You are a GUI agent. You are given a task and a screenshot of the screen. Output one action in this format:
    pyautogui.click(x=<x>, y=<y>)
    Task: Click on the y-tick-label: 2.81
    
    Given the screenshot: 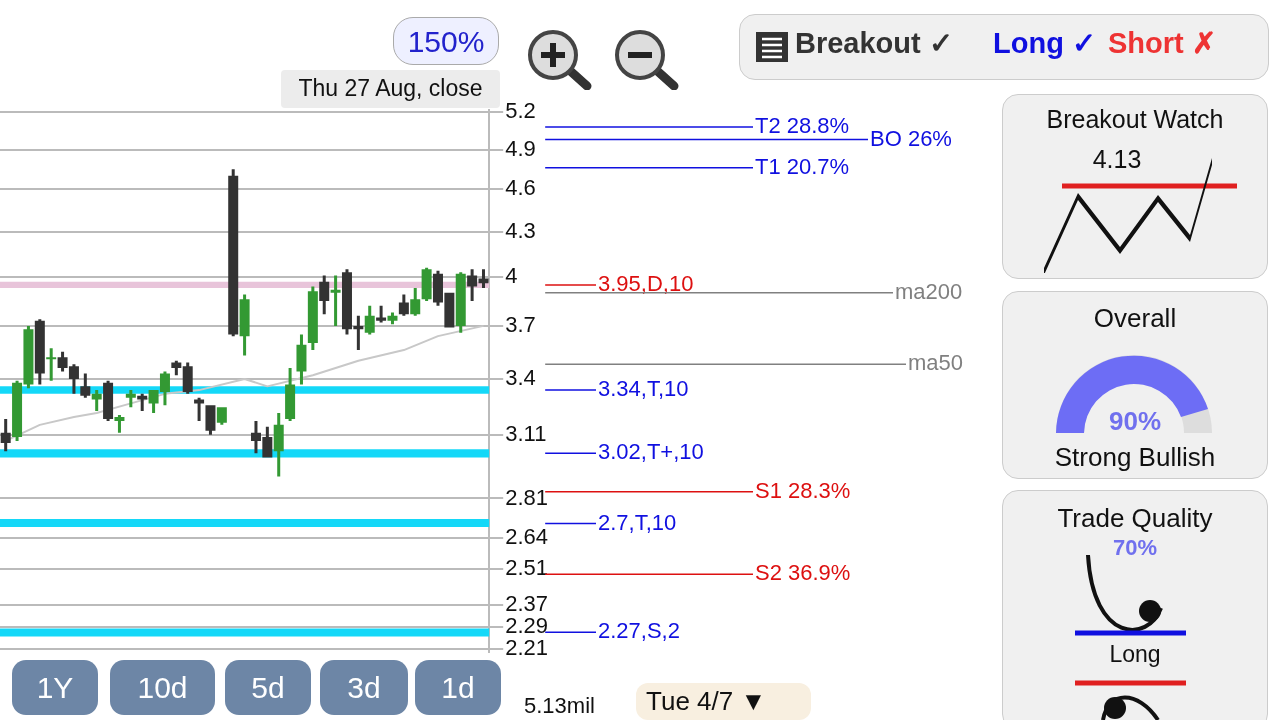 What is the action you would take?
    pyautogui.click(x=527, y=497)
    